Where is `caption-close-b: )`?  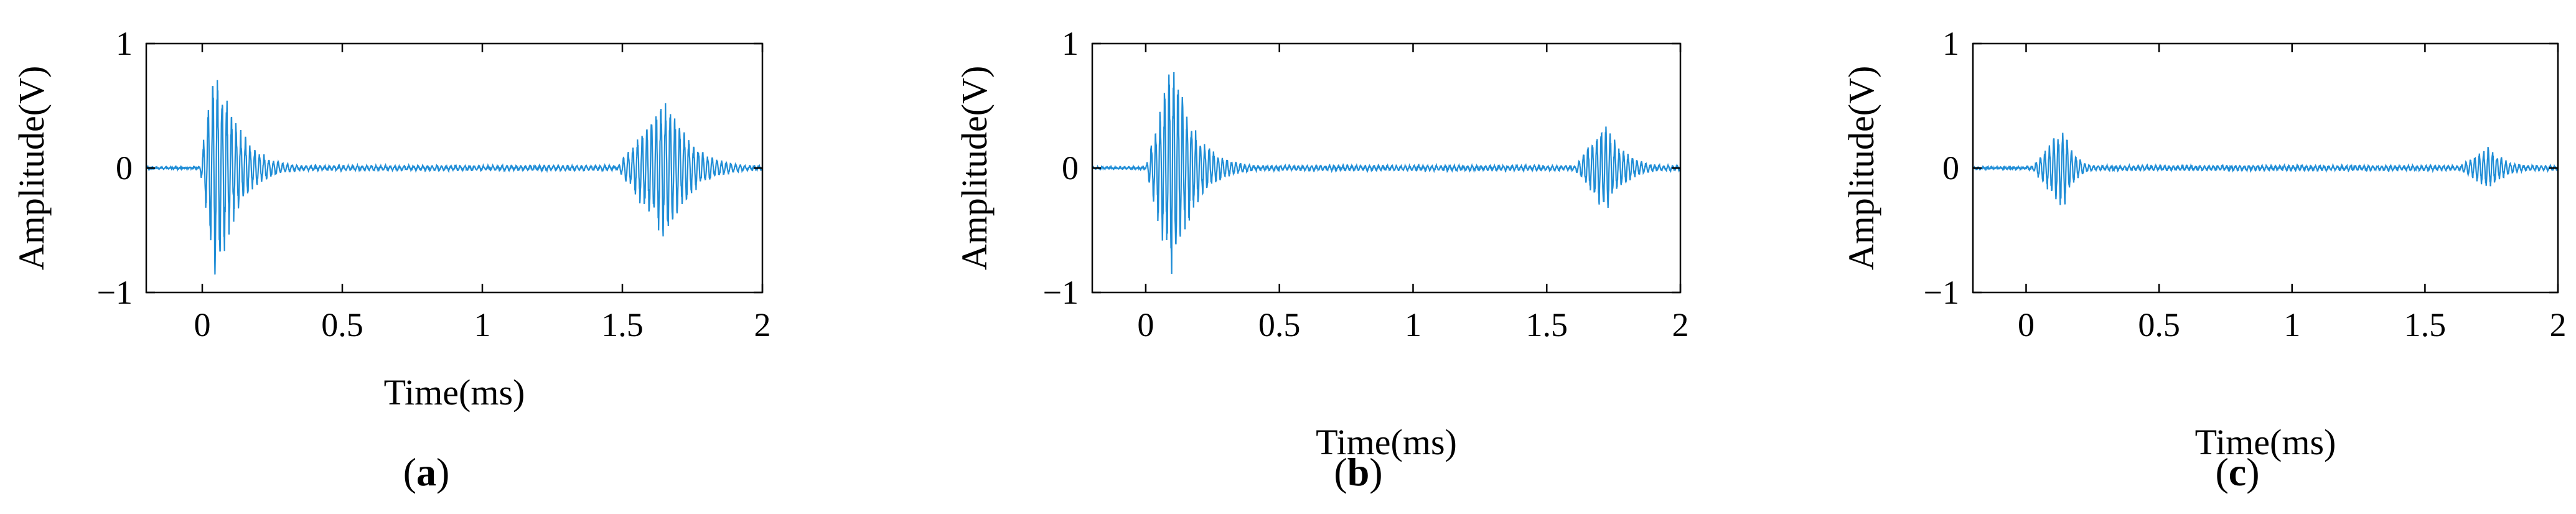
caption-close-b: ) is located at coordinates (1375, 472).